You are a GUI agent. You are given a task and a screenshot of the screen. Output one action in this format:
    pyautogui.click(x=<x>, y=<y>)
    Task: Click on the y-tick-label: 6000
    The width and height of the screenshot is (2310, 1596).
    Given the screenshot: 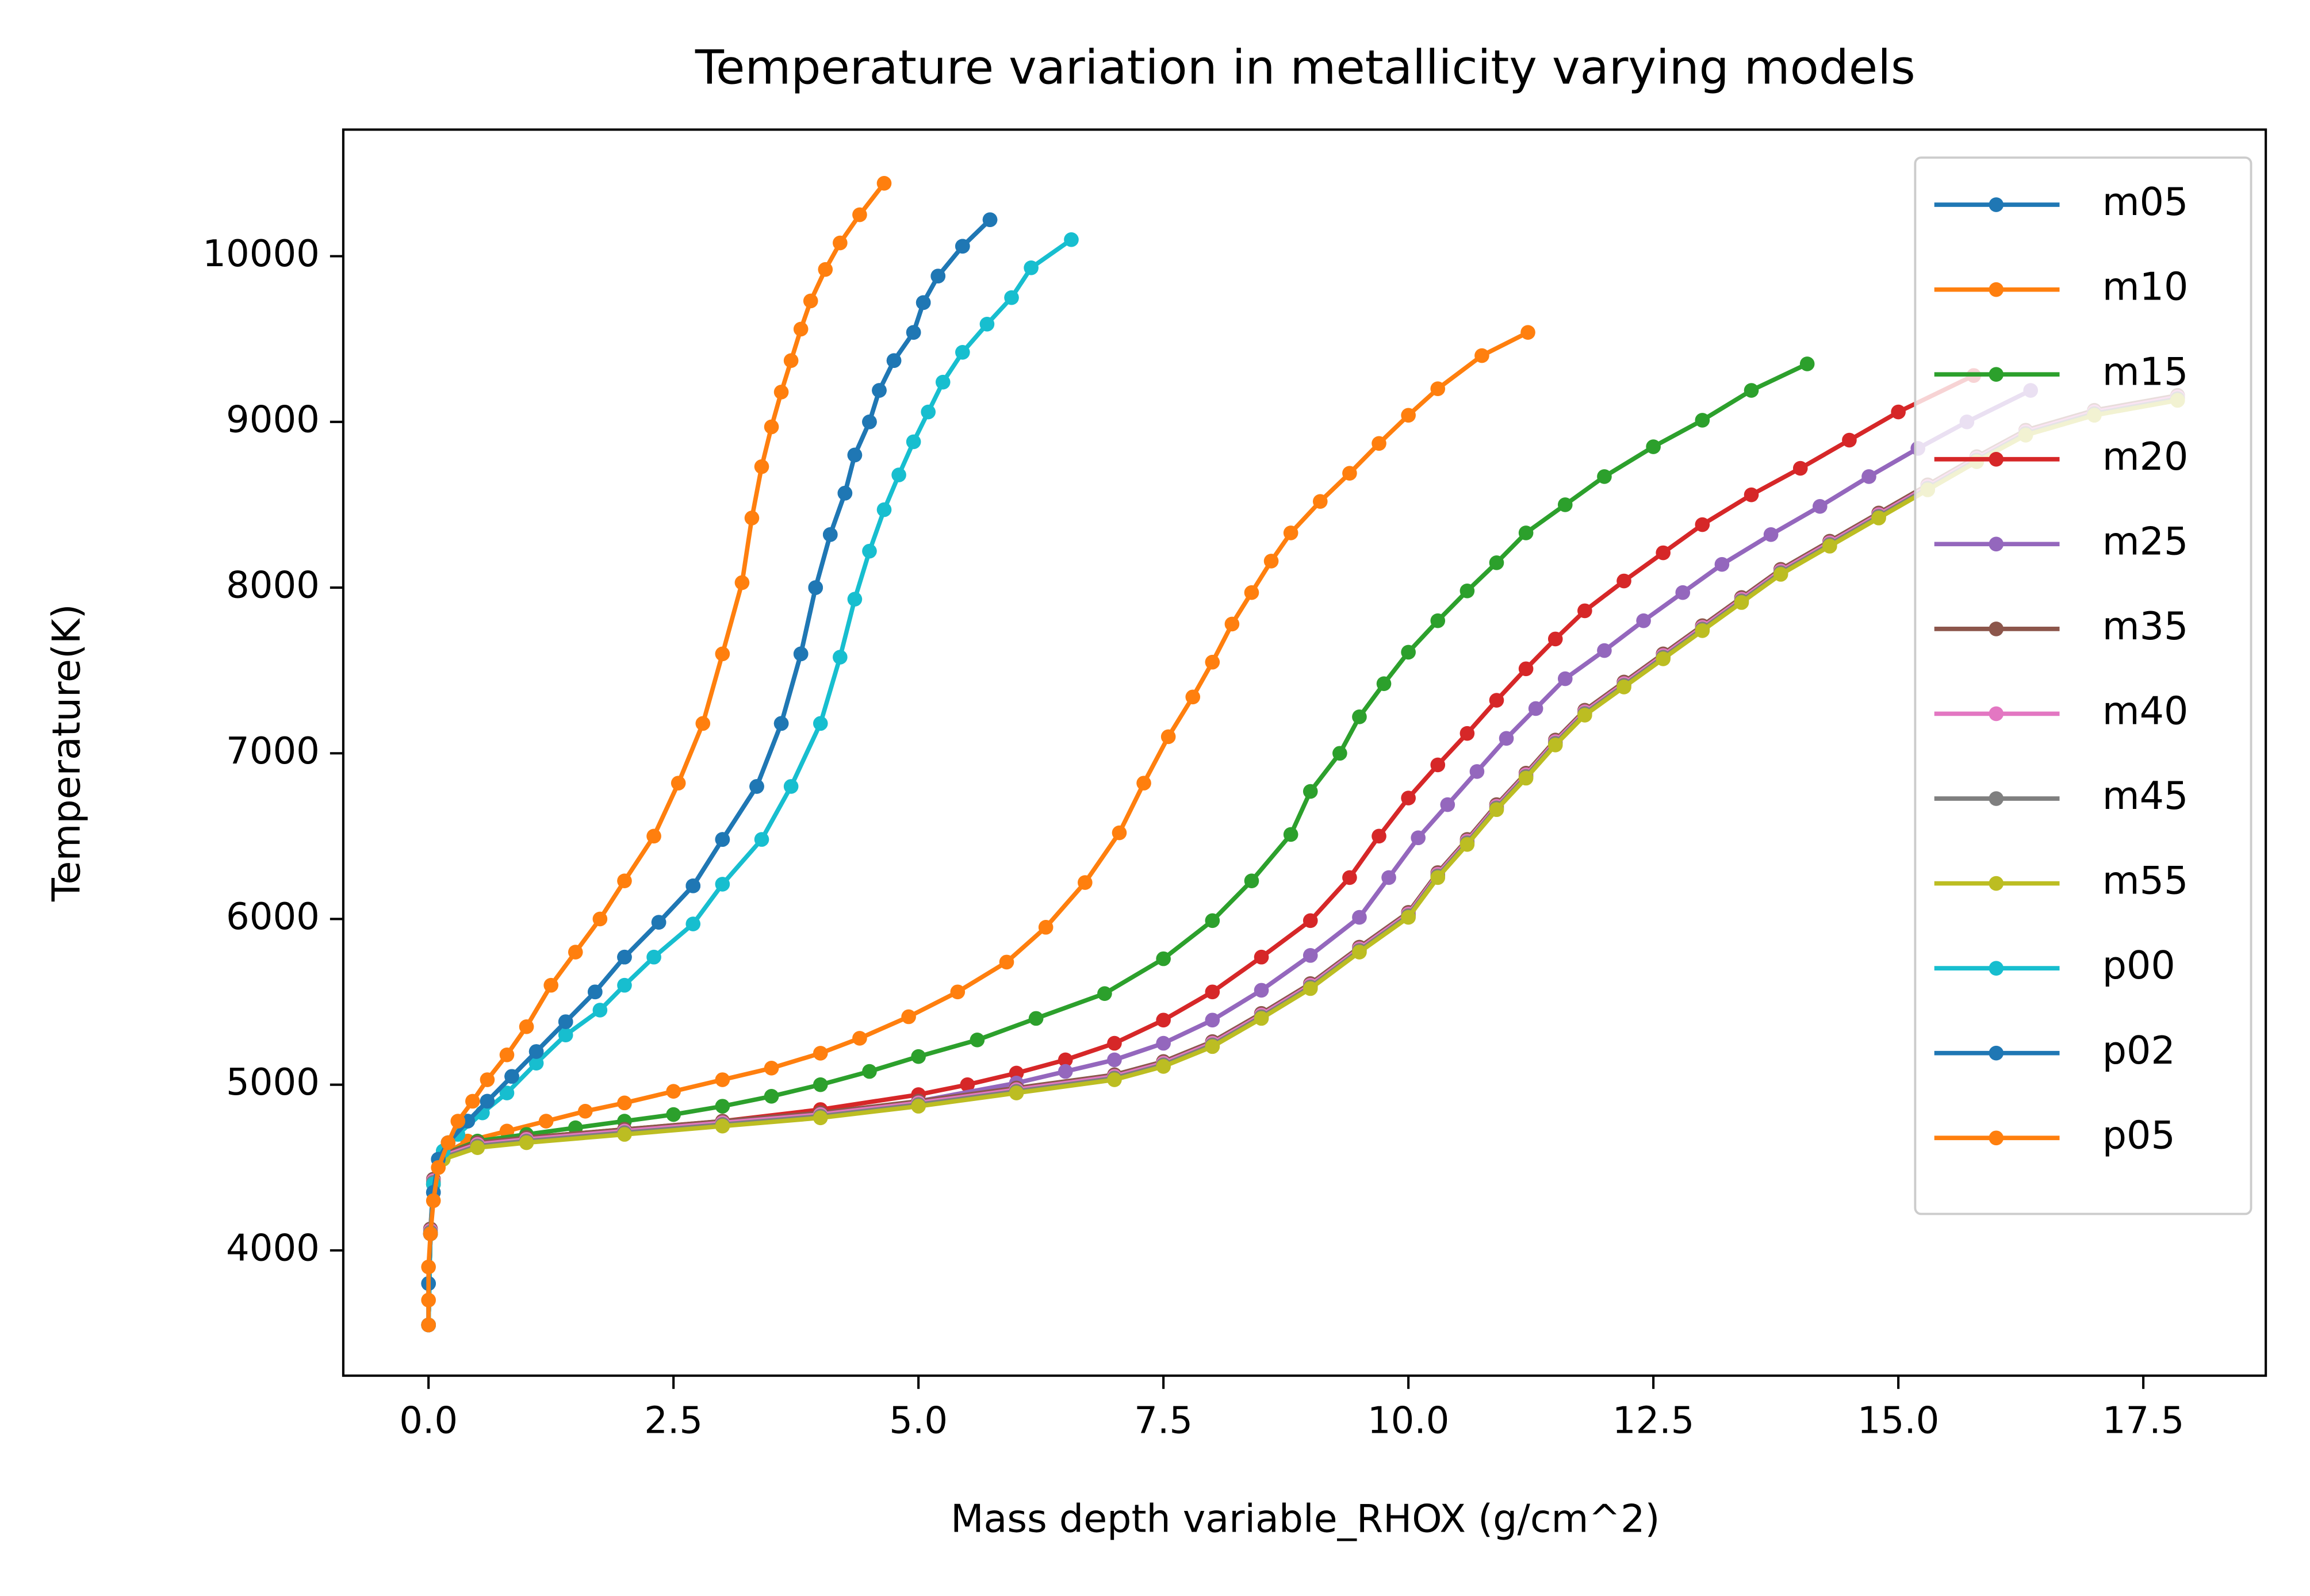 What is the action you would take?
    pyautogui.click(x=273, y=917)
    